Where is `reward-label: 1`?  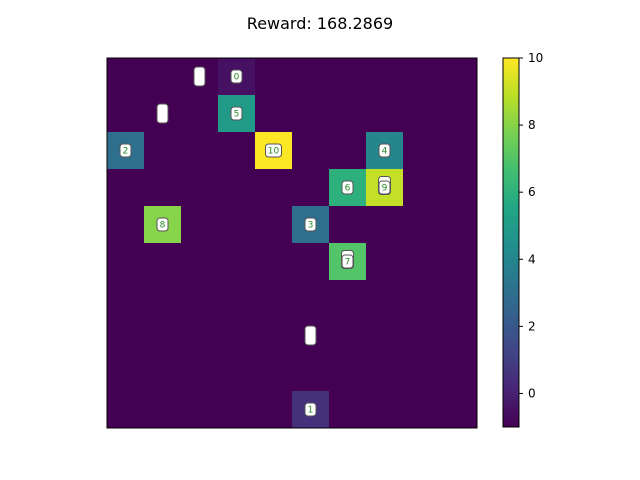
reward-label: 1 is located at coordinates (311, 411).